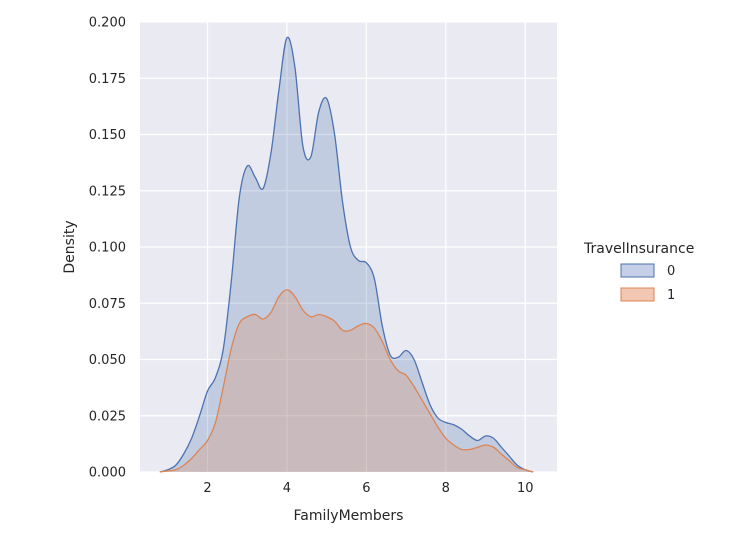 Image resolution: width=750 pixels, height=552 pixels. Describe the element at coordinates (107, 23) in the screenshot. I see `y-tick-label: 0.200` at that location.